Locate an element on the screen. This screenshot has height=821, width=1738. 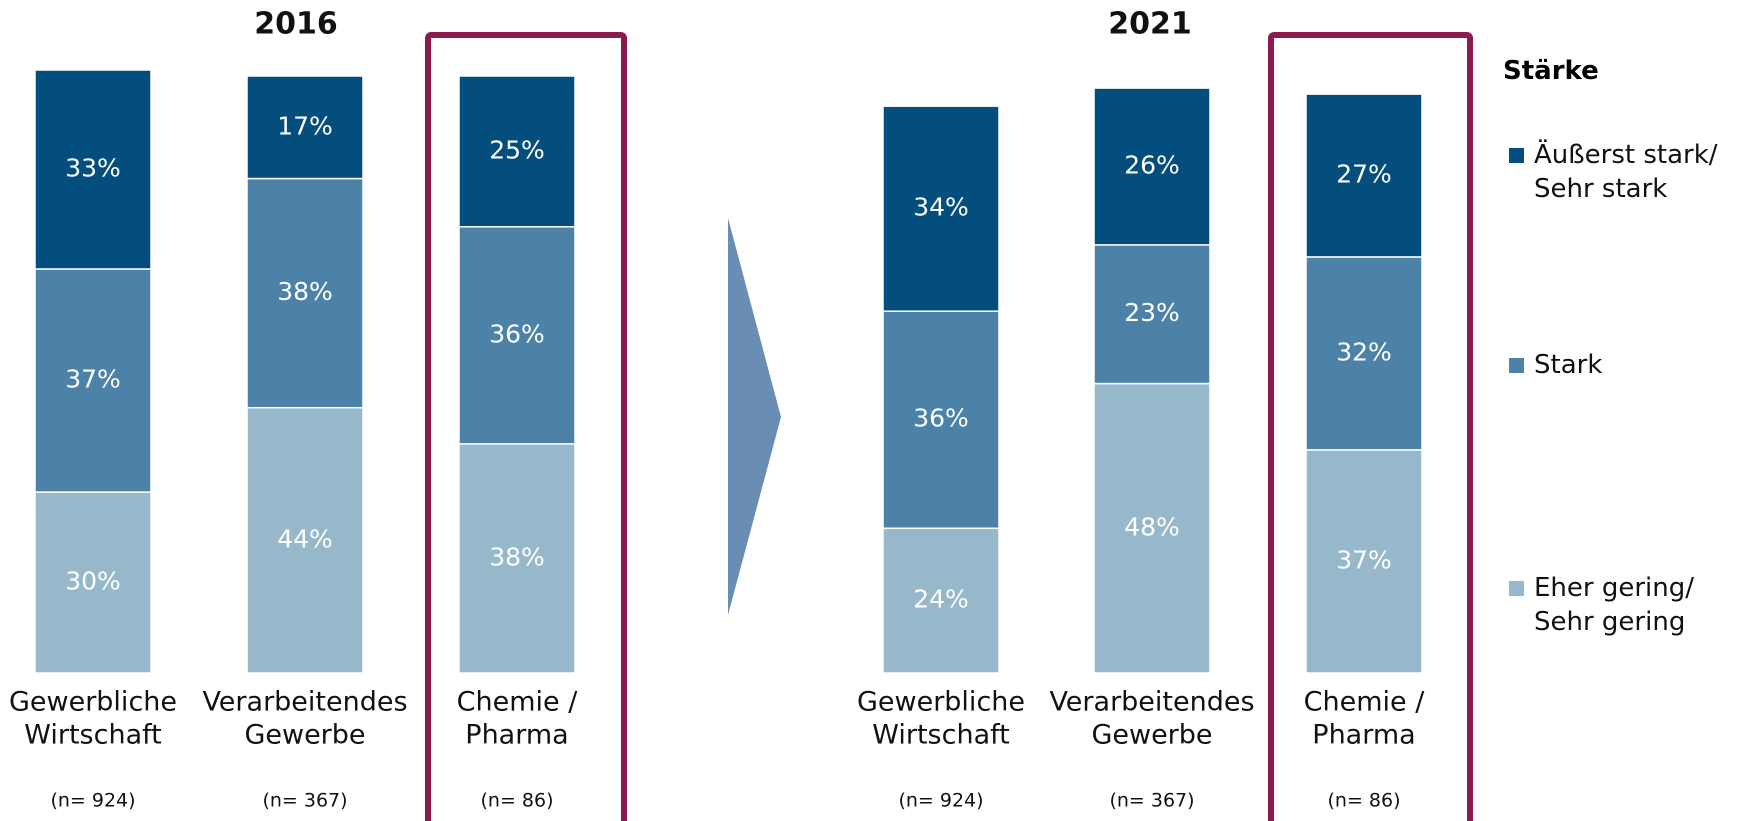
value-label: 48% is located at coordinates (1152, 526).